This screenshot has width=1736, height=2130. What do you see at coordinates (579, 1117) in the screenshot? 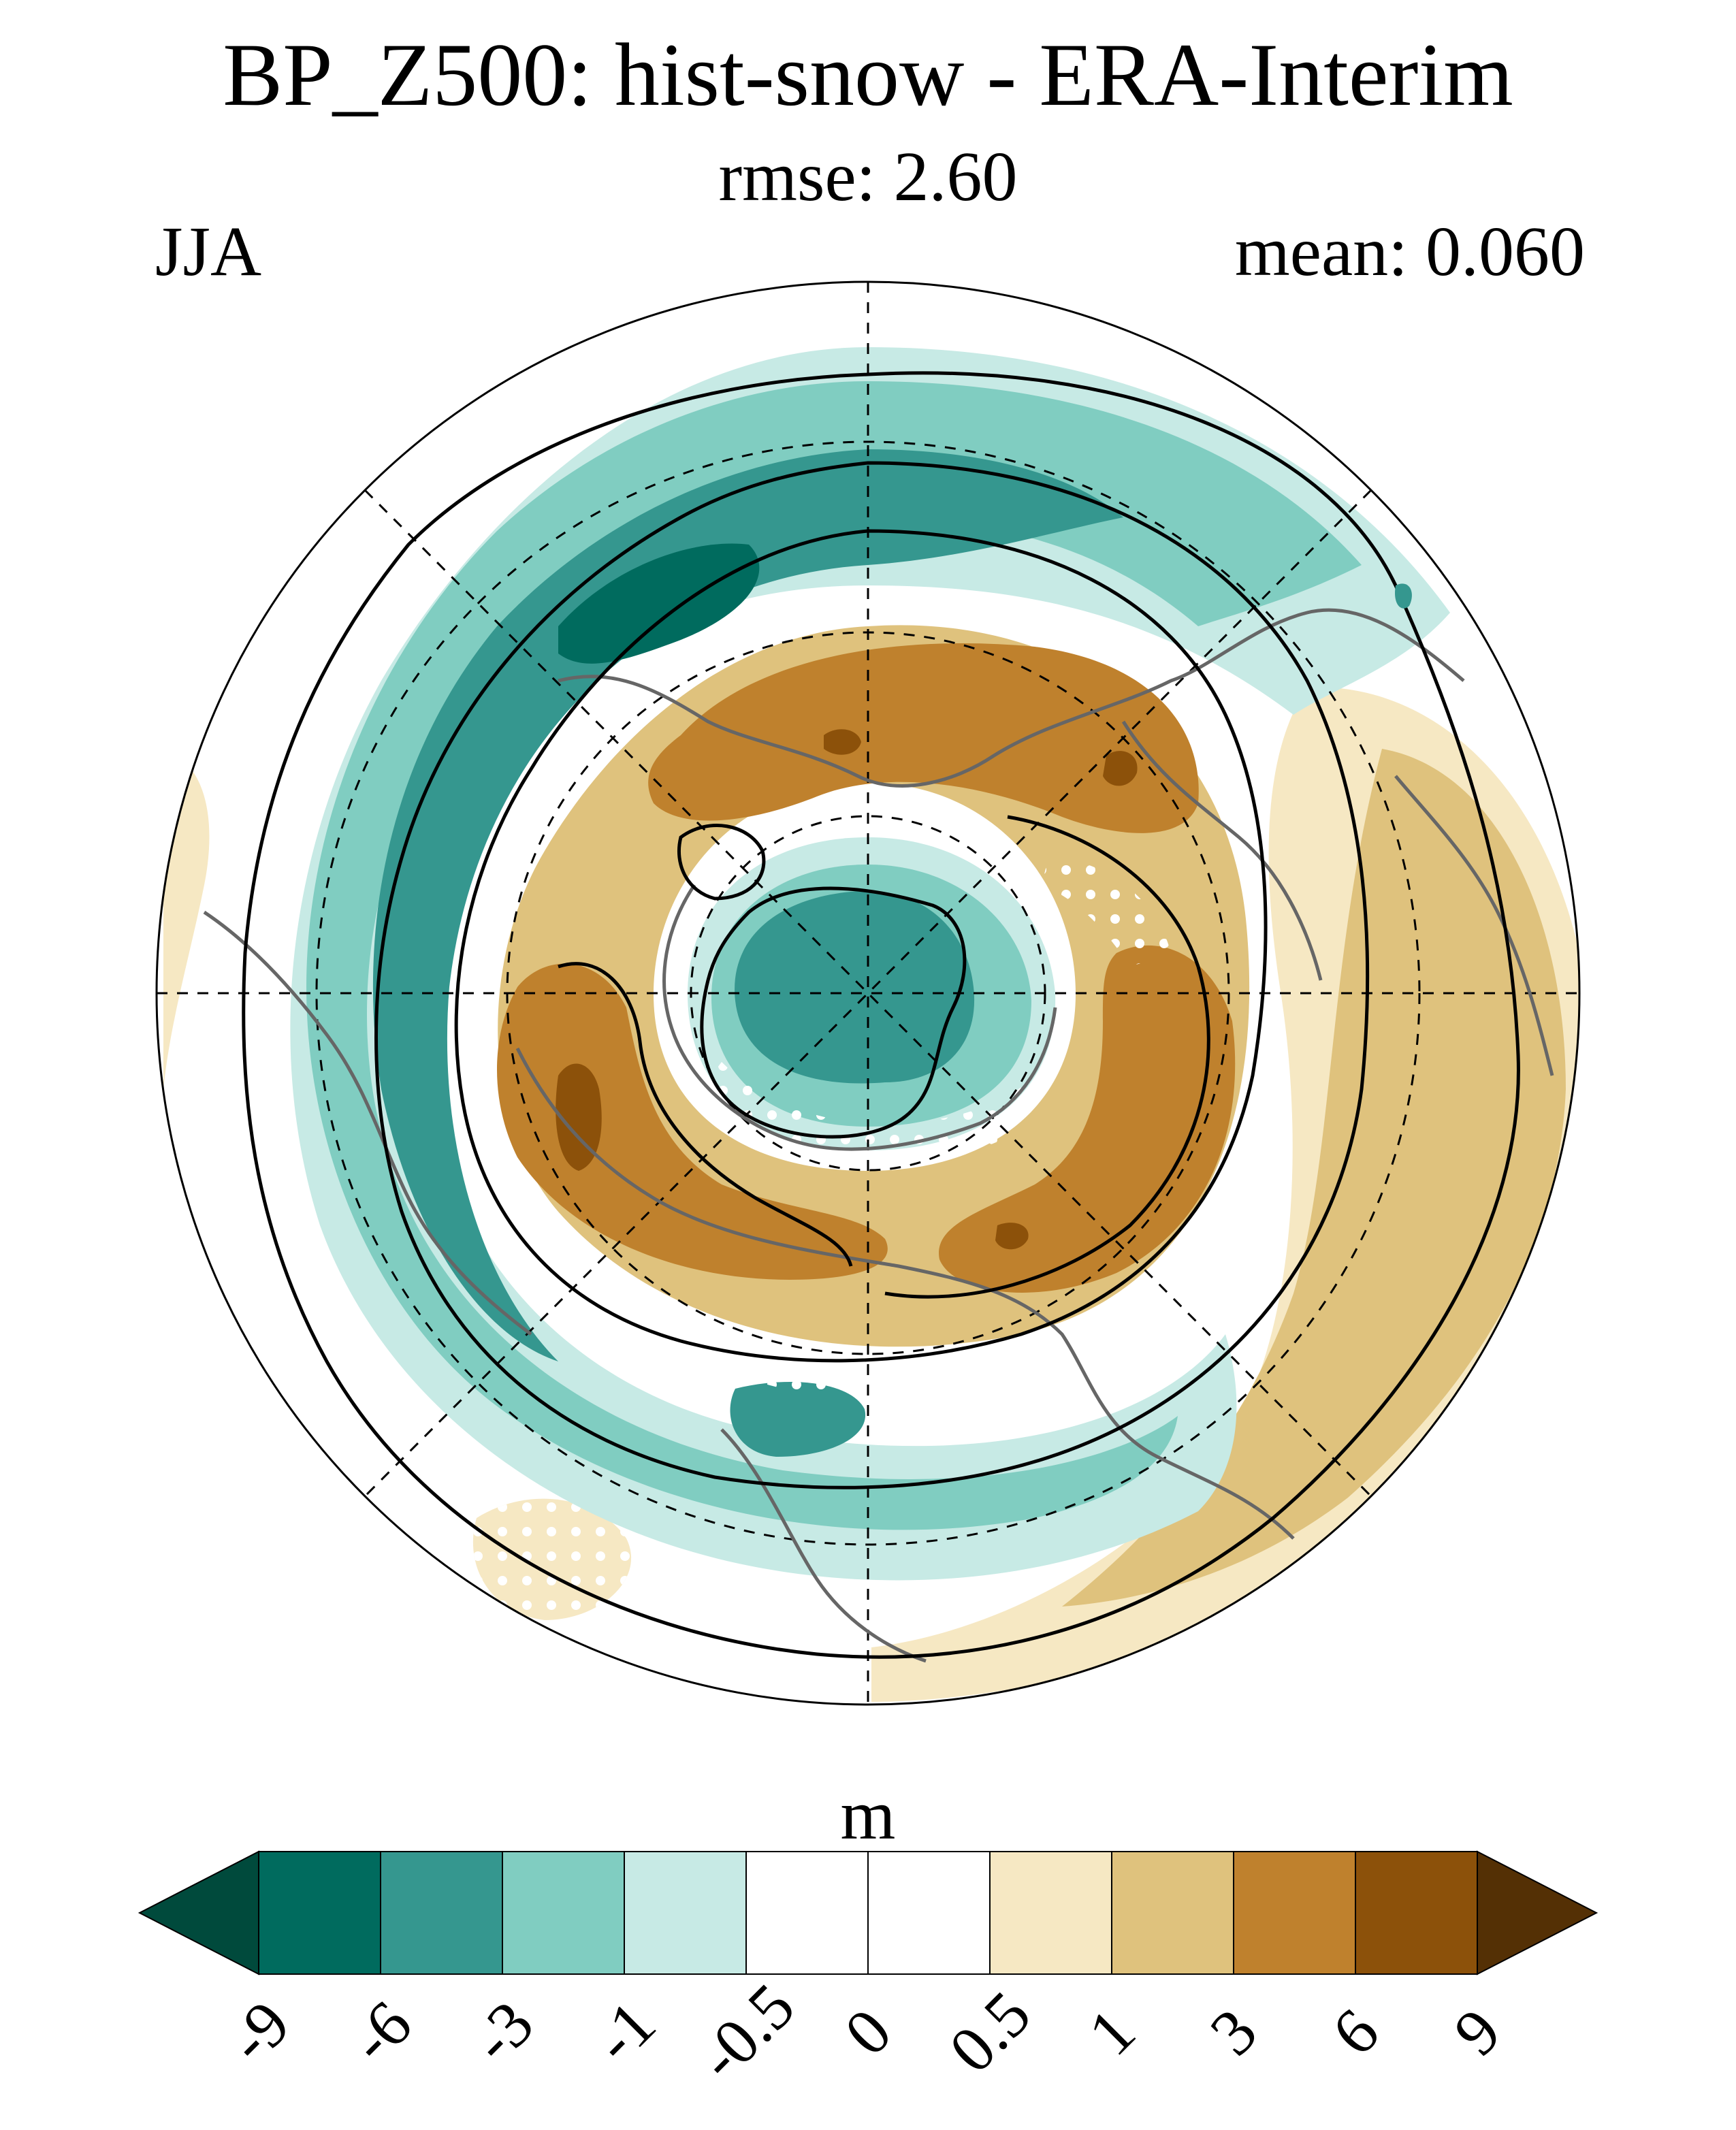
I see `positive-peak-southwest` at bounding box center [579, 1117].